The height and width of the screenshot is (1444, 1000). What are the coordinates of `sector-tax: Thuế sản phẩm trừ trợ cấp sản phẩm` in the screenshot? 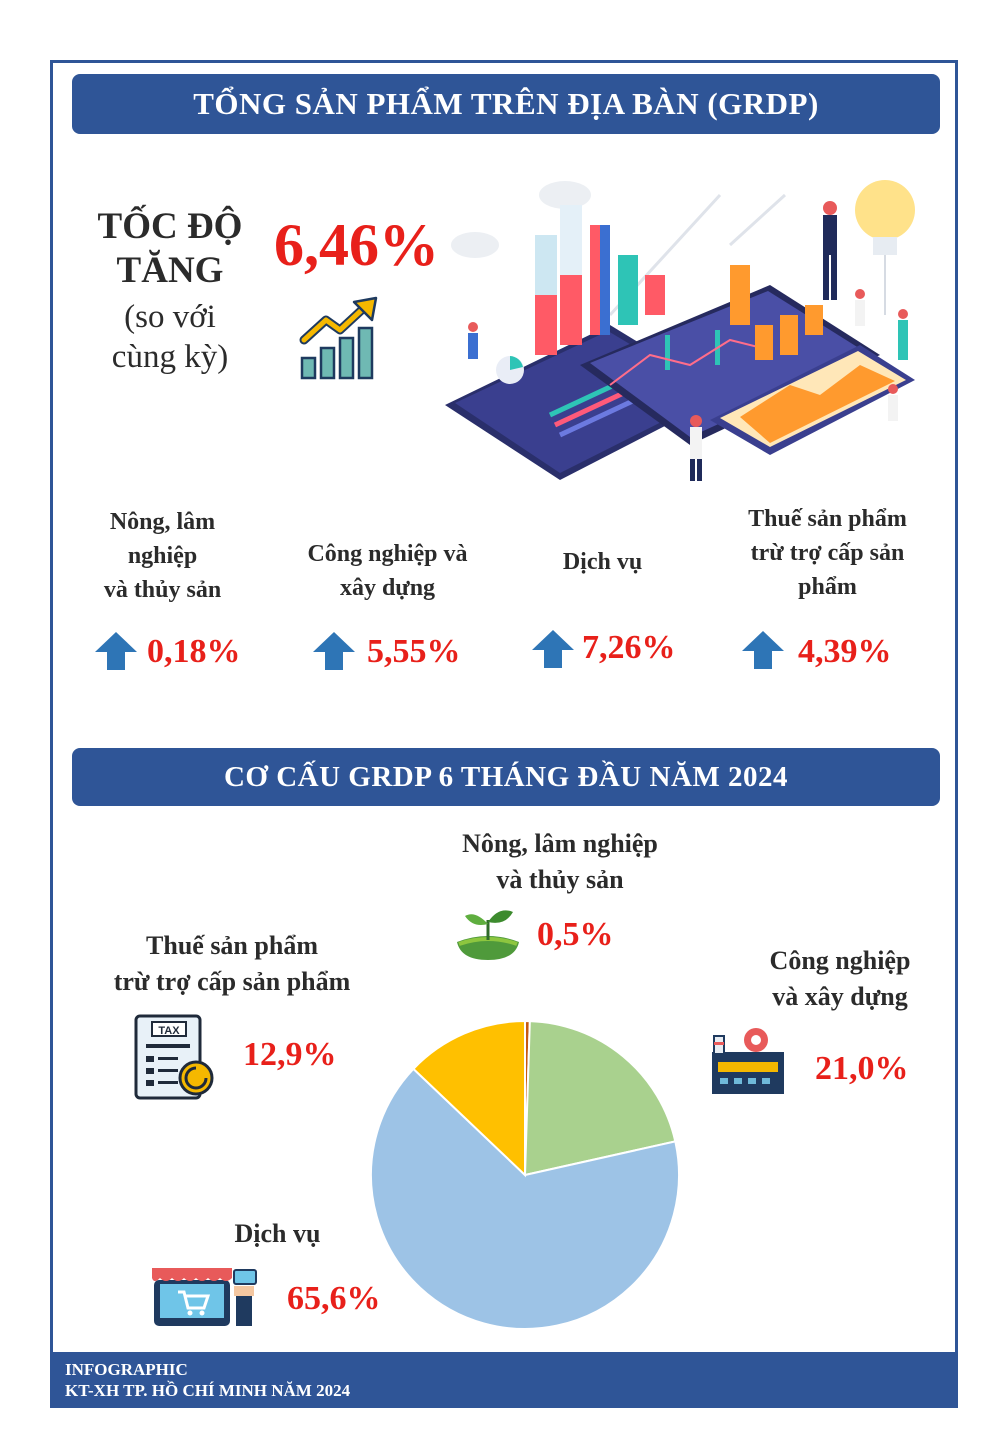 It's located at (827, 553).